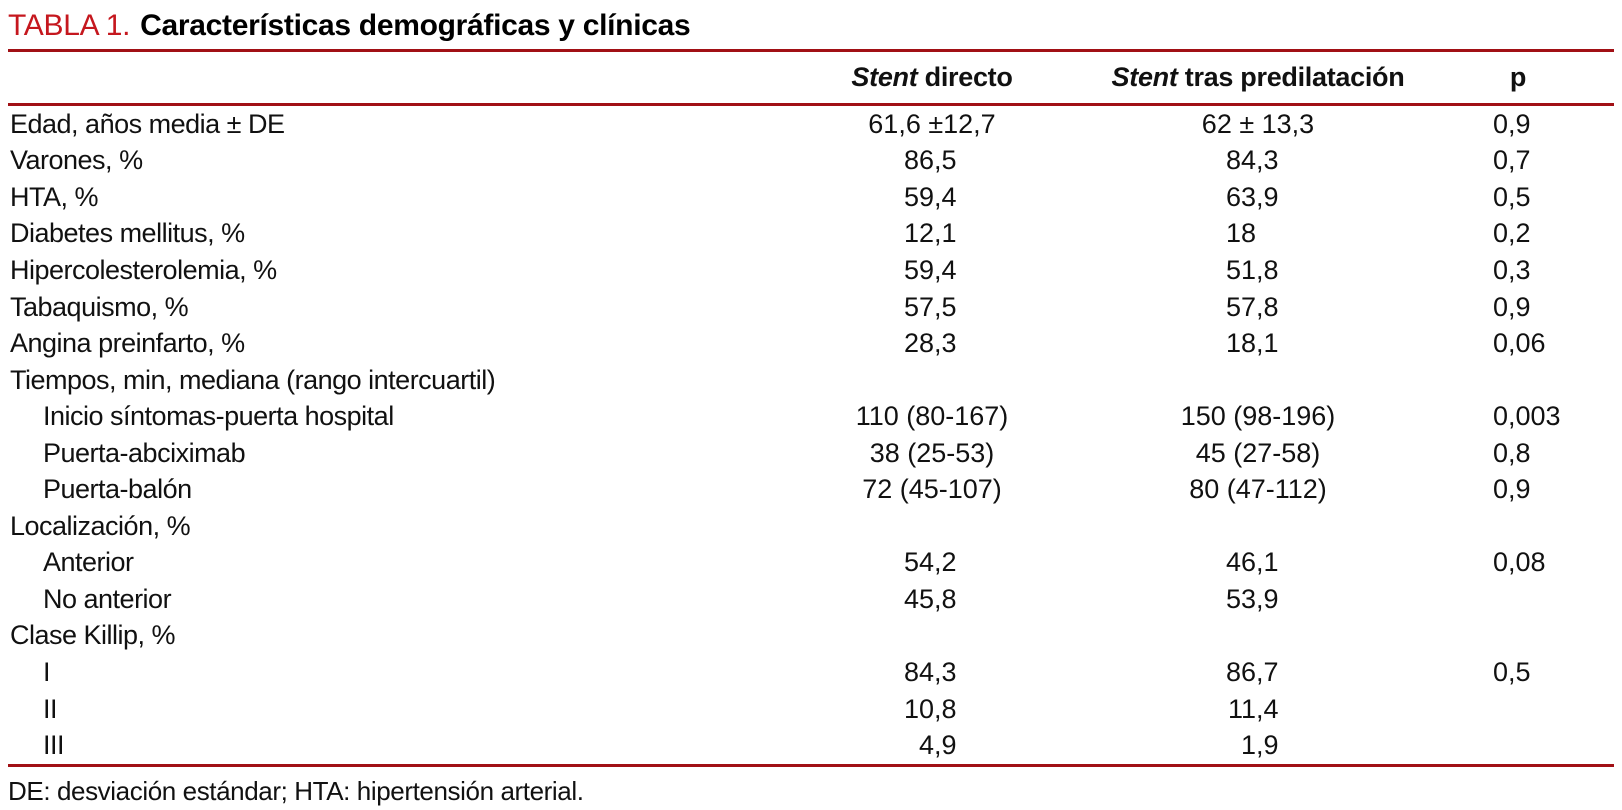 The height and width of the screenshot is (810, 1622). I want to click on row-label: Tabaquismo, %, so click(99, 306).